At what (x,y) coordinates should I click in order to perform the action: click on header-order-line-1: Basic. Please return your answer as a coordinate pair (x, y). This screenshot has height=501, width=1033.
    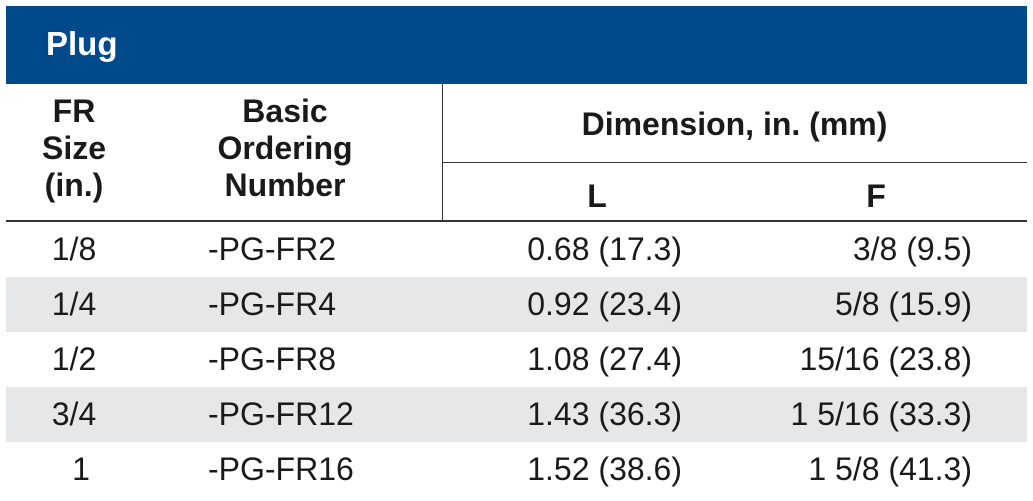
    Looking at the image, I should click on (285, 111).